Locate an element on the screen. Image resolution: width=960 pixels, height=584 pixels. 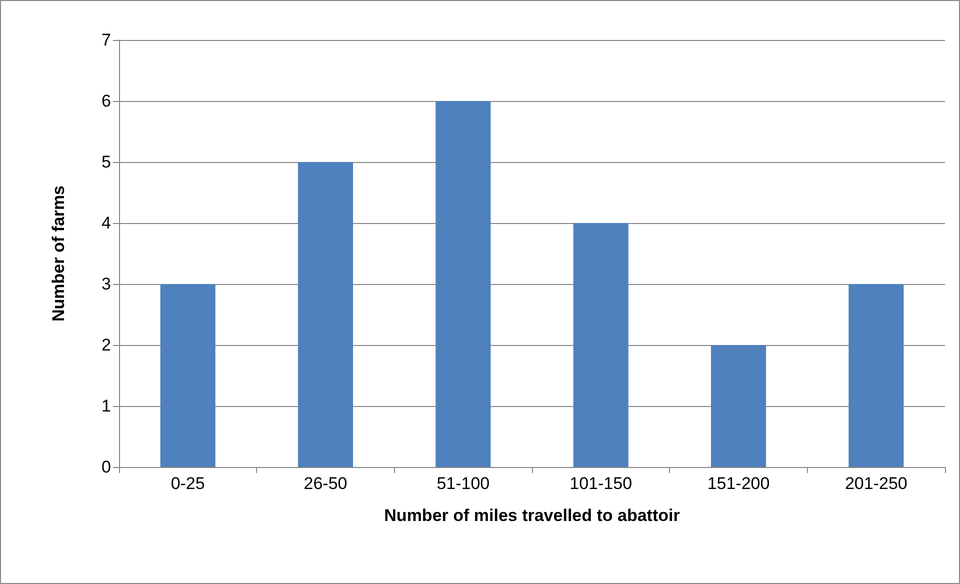
y-tick-label: 3 is located at coordinates (106, 284).